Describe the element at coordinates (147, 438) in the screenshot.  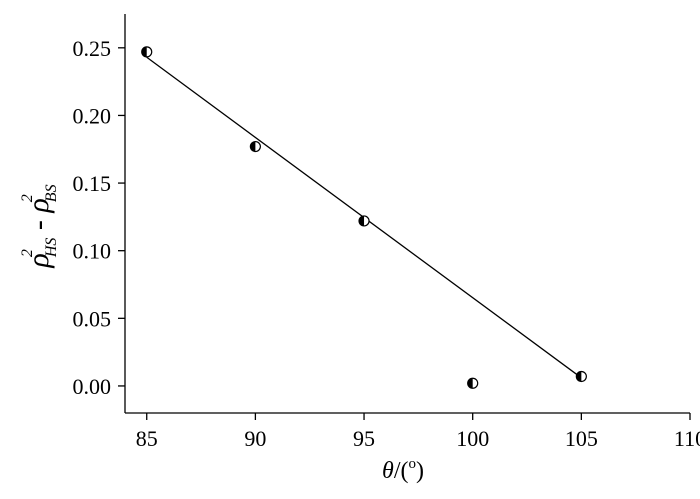
I see `x-tick-label: 85` at that location.